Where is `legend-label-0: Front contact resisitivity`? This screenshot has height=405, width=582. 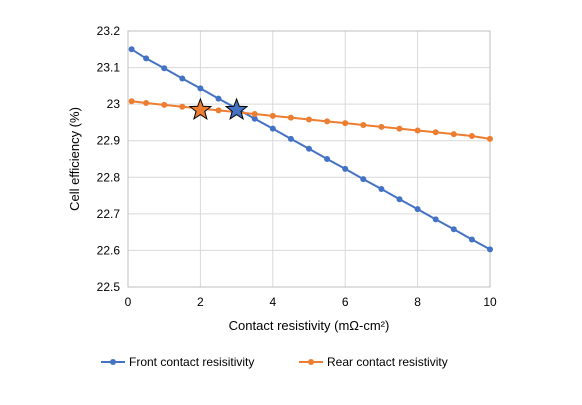
legend-label-0: Front contact resisitivity is located at coordinates (191, 362).